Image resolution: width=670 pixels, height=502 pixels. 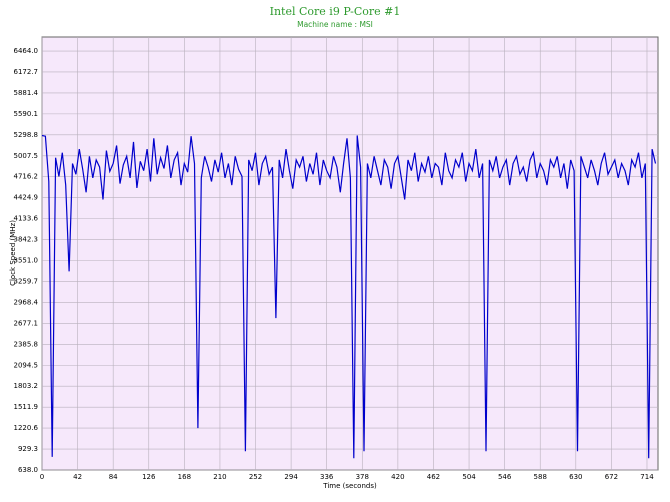 What do you see at coordinates (26, 323) in the screenshot?
I see `y-tick-label: 2677.1` at bounding box center [26, 323].